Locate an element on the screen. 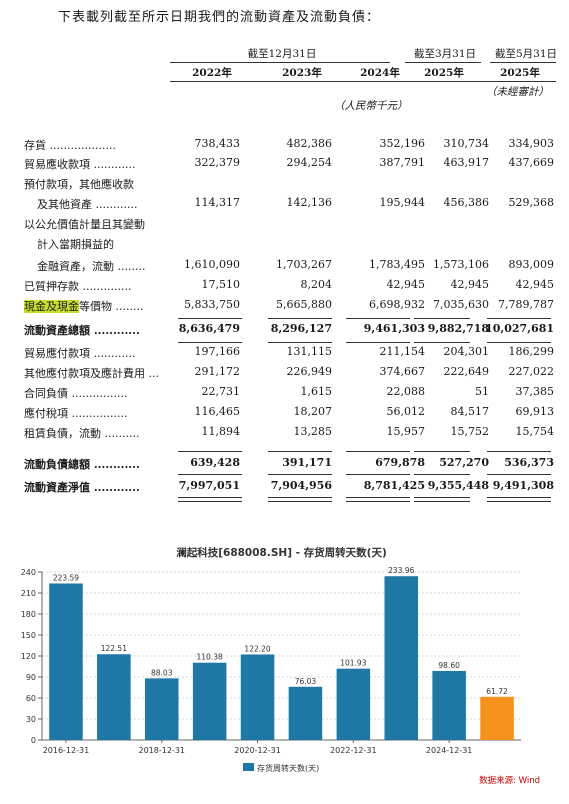 The height and width of the screenshot is (804, 569). cell-value: 9,461,303 is located at coordinates (394, 328).